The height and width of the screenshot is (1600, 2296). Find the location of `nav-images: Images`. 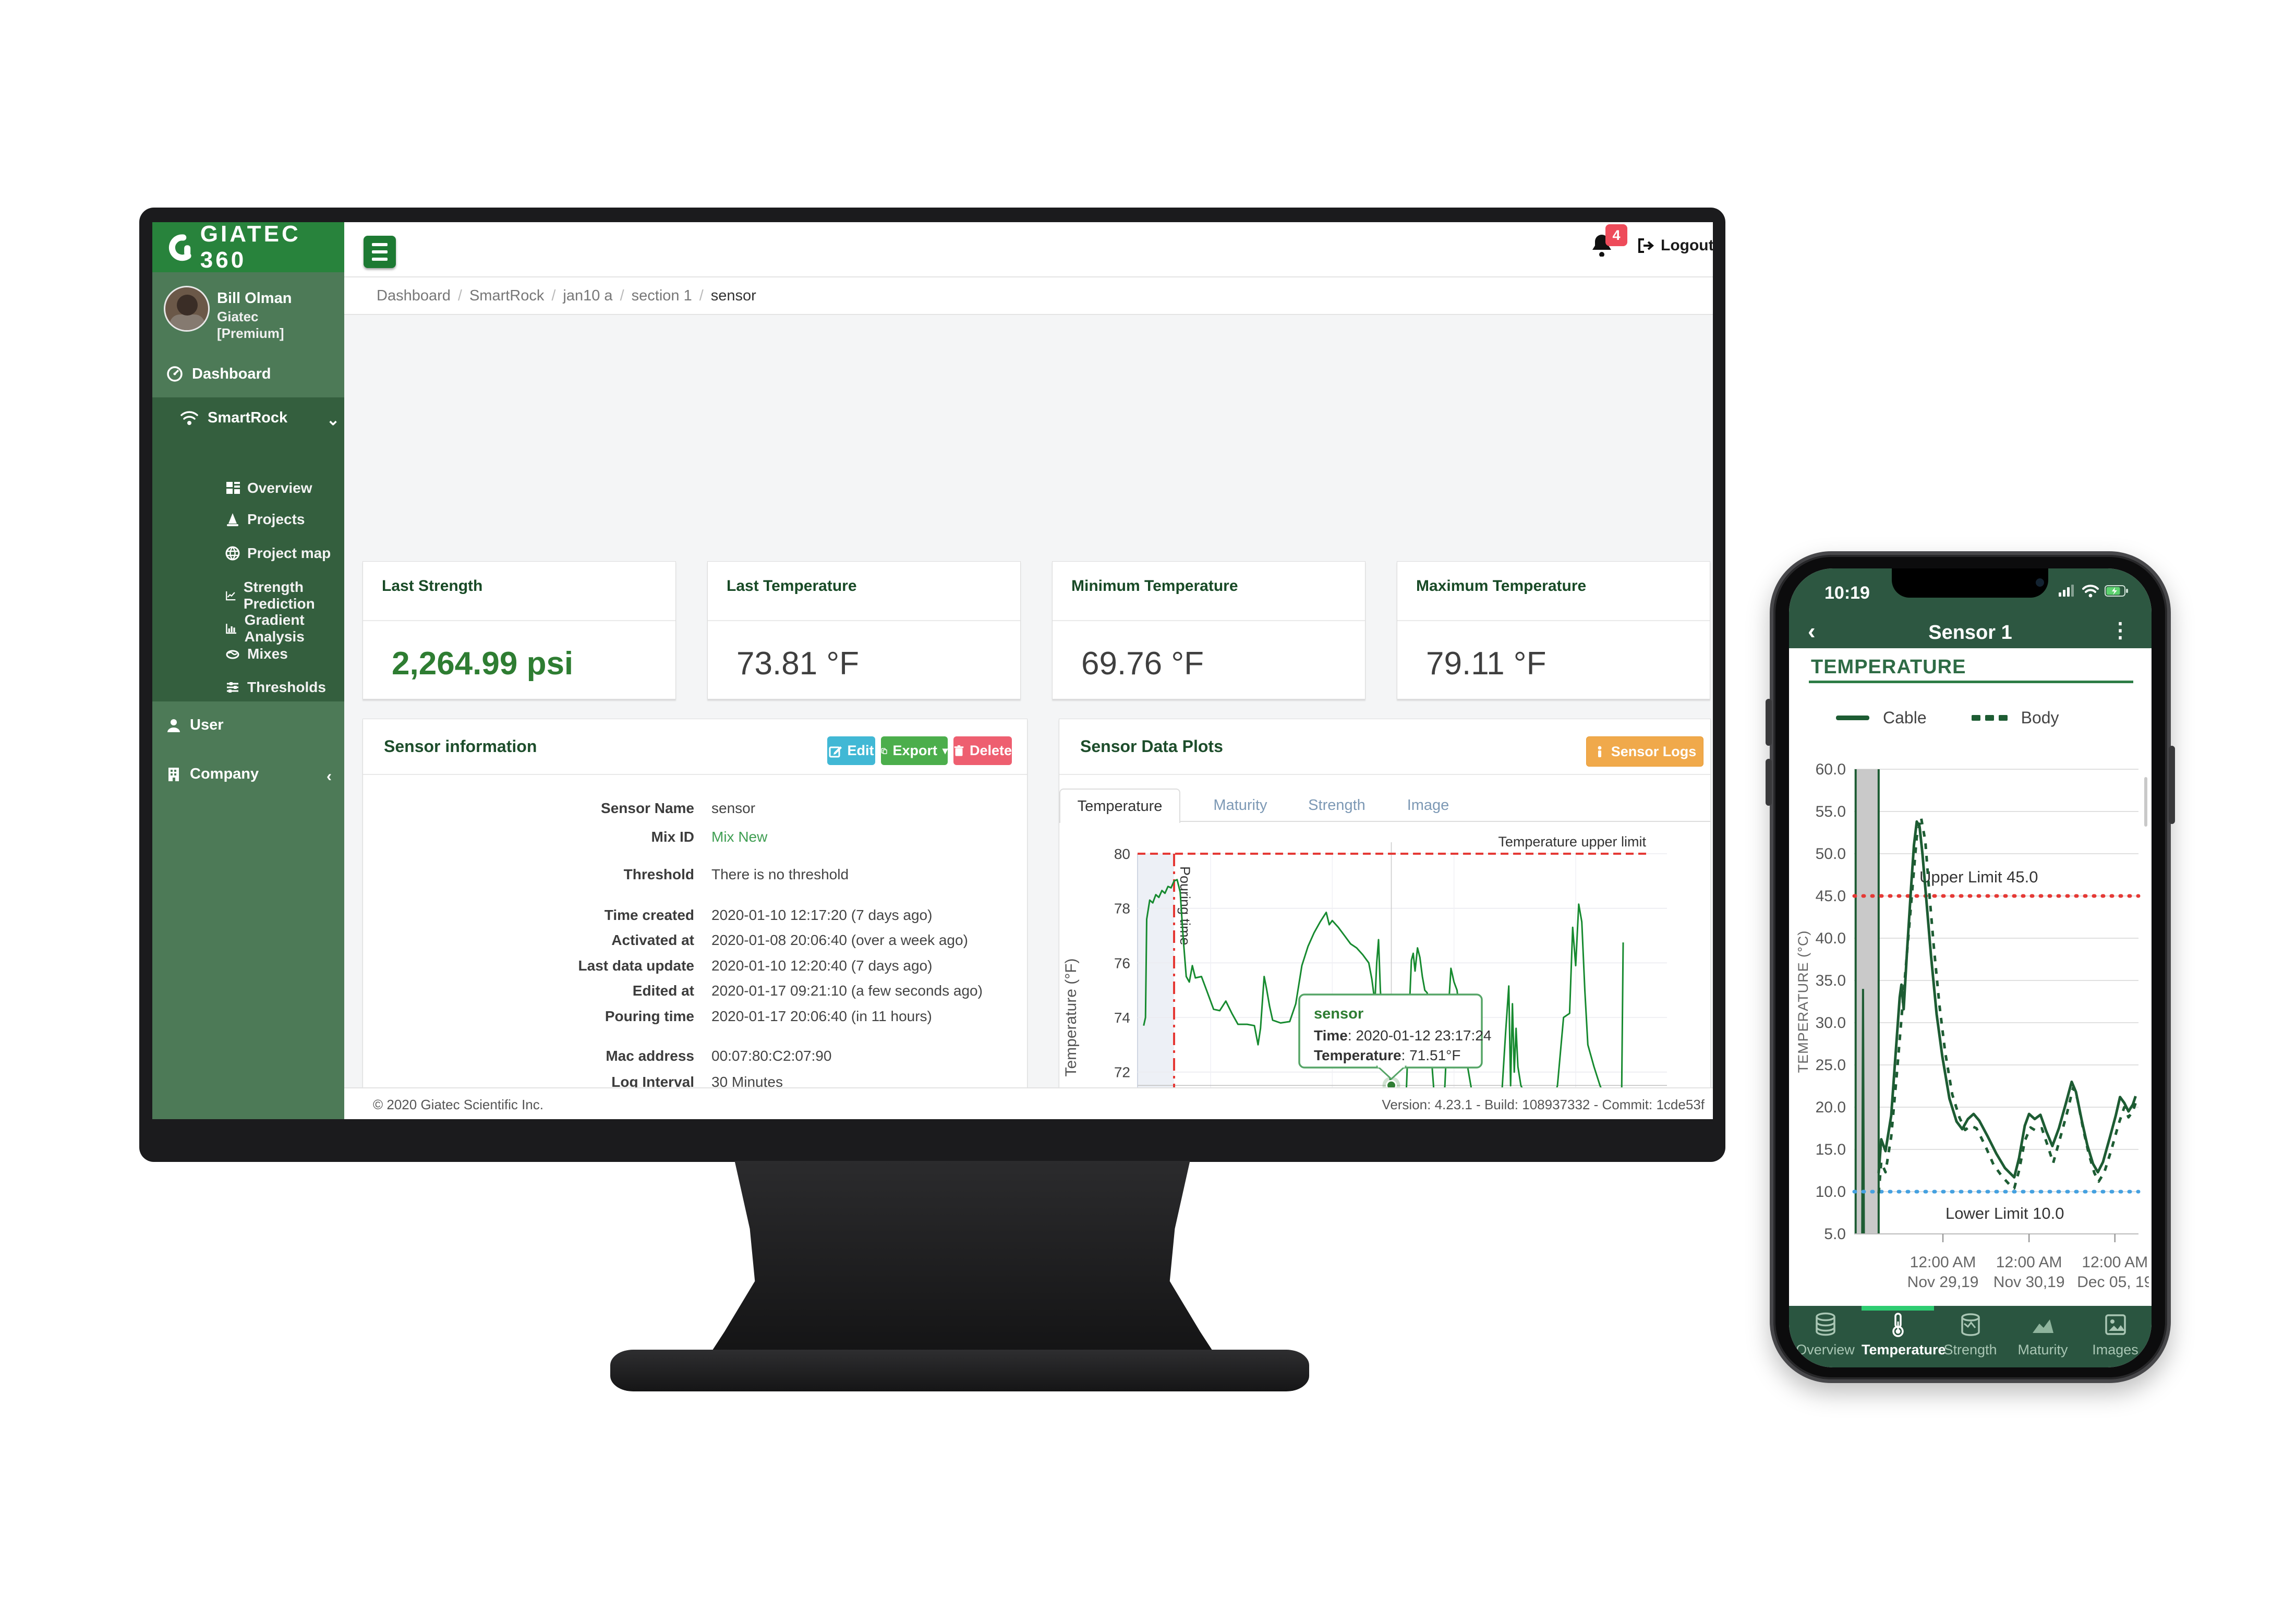

nav-images: Images is located at coordinates (2115, 1335).